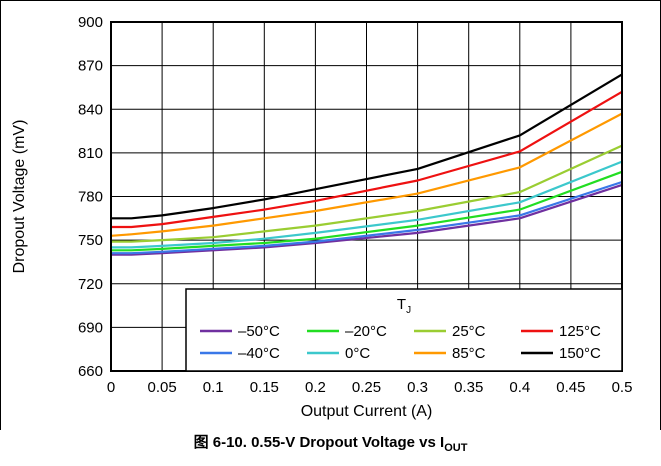 This screenshot has width=661, height=466. I want to click on legend-label: 125°C, so click(580, 331).